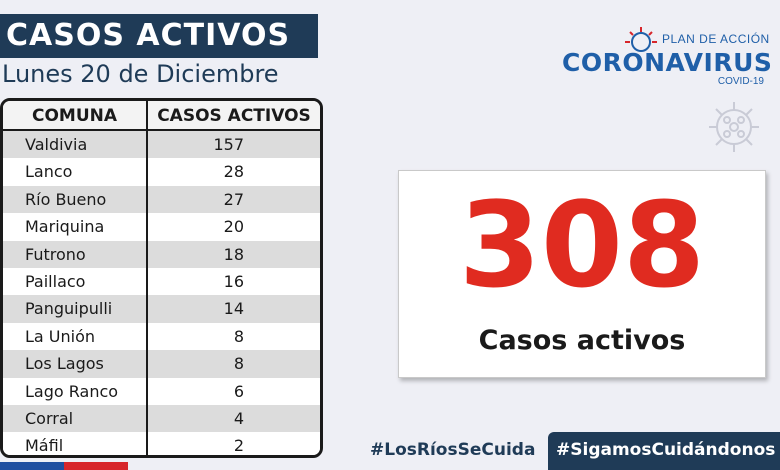 This screenshot has width=780, height=470. I want to click on hashtag-sigamos: #SigamosCuidándonos, so click(664, 451).